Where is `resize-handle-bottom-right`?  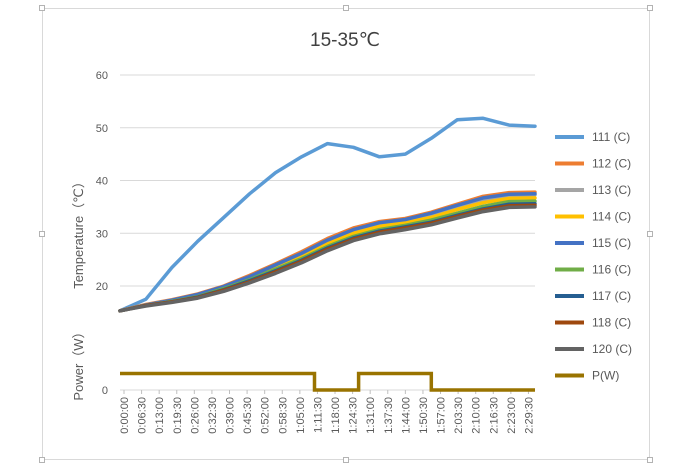
resize-handle-bottom-right is located at coordinates (650, 460).